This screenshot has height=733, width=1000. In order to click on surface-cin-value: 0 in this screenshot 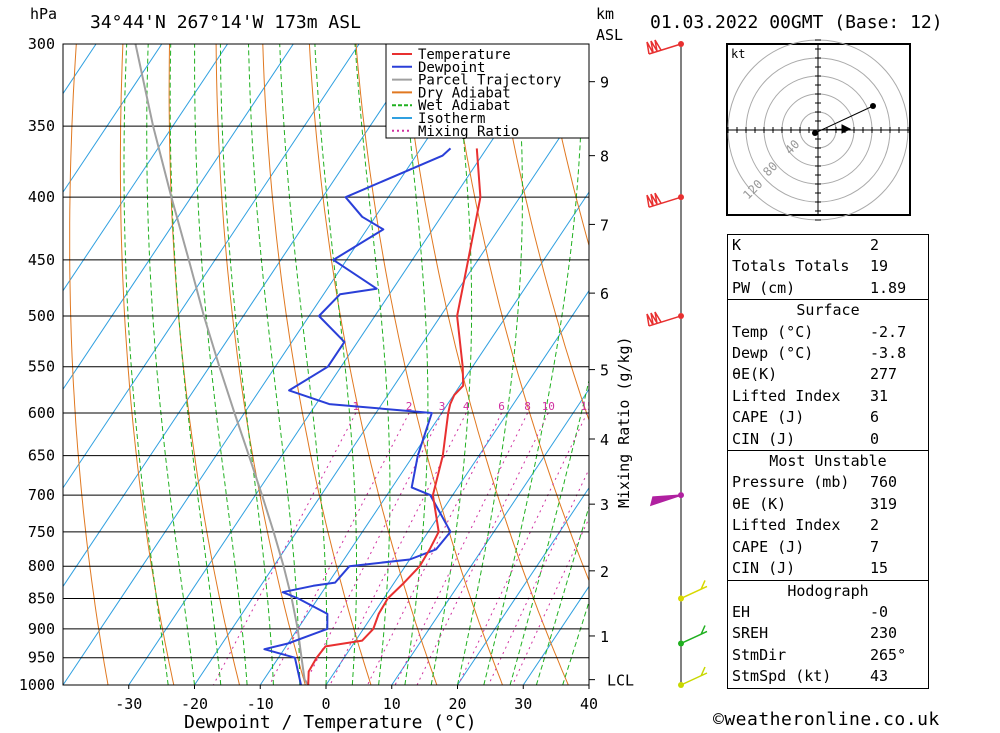, I will do `click(875, 438)`.